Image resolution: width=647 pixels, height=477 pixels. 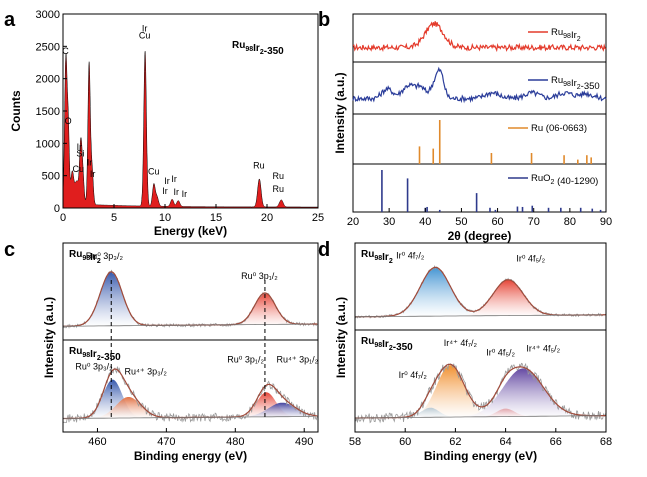 I want to click on x-tick-label: 470, so click(x=166, y=442).